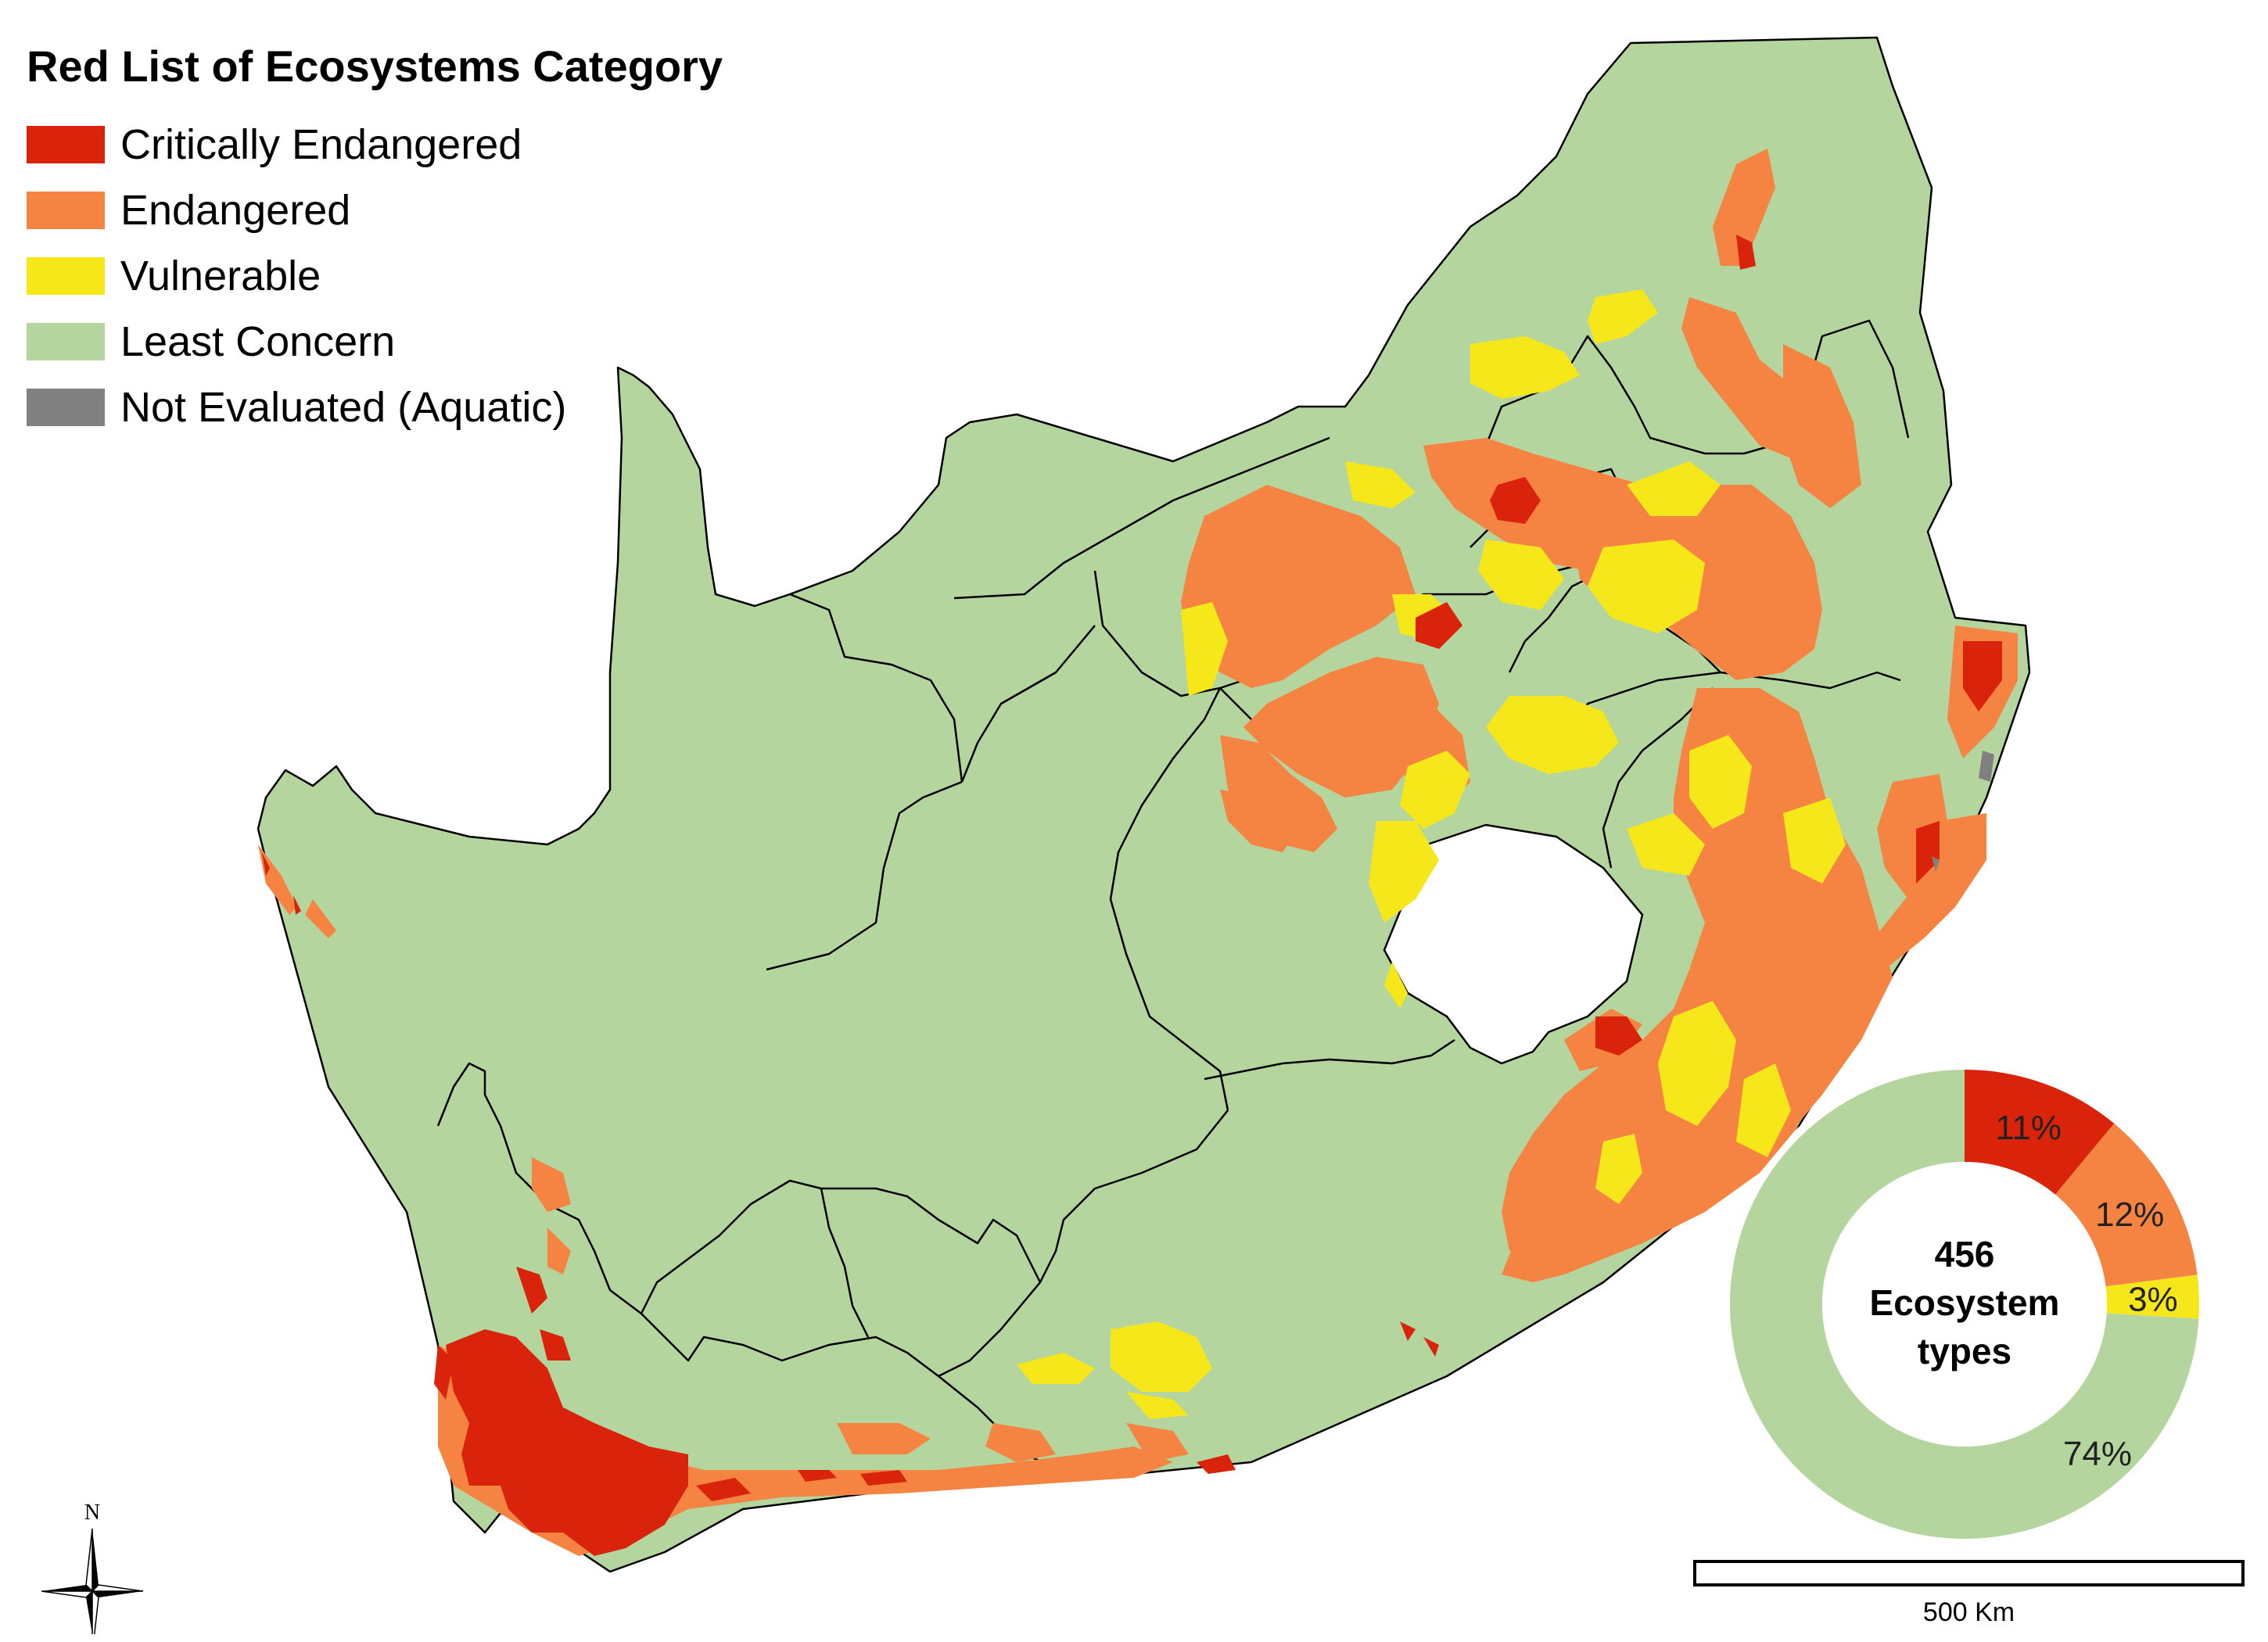  What do you see at coordinates (1963, 811) in the screenshot?
I see `not-evaluated-areas` at bounding box center [1963, 811].